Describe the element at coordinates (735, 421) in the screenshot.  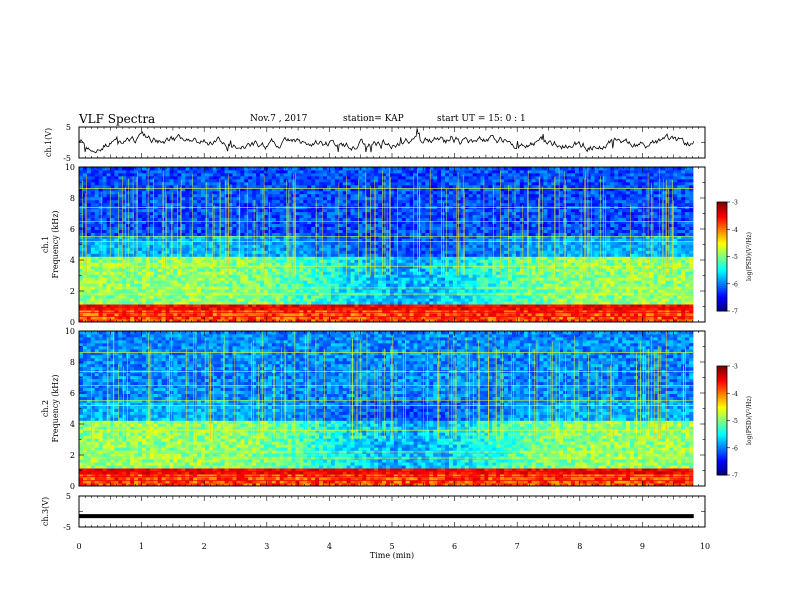
I see `ch2-spectrogram-colorbar-tick: -5` at that location.